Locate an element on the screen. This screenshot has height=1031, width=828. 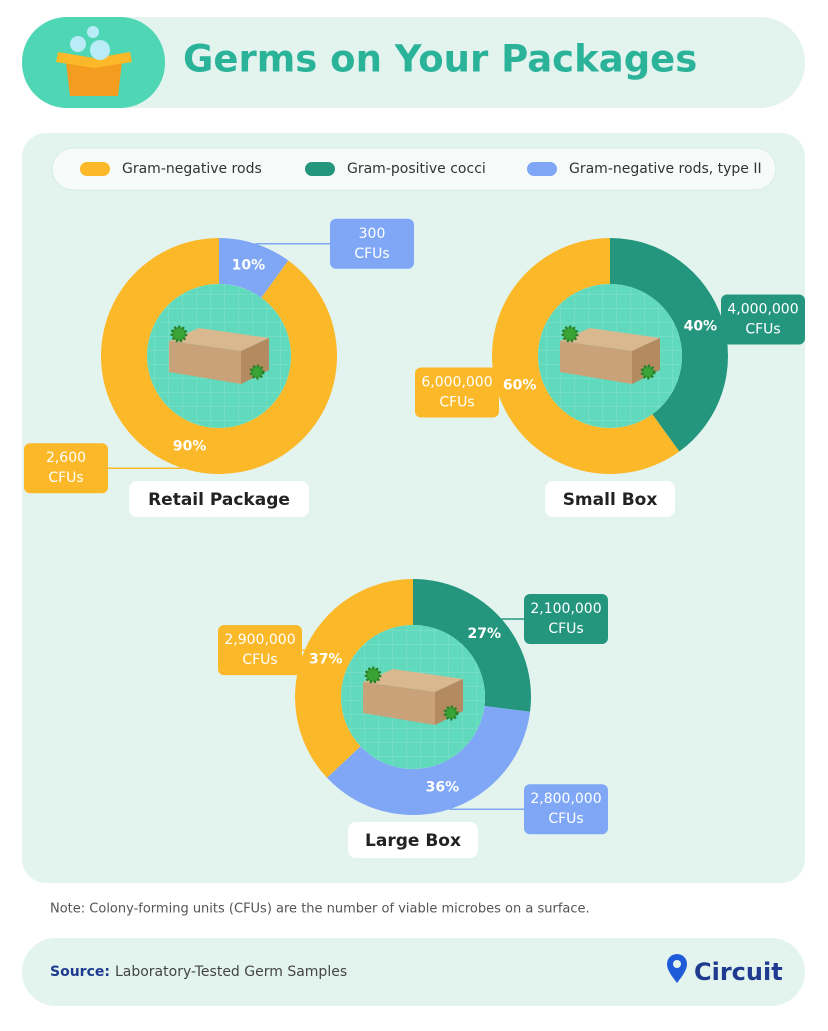
source: Source: Laboratory-Tested Germ Samples is located at coordinates (198, 972).